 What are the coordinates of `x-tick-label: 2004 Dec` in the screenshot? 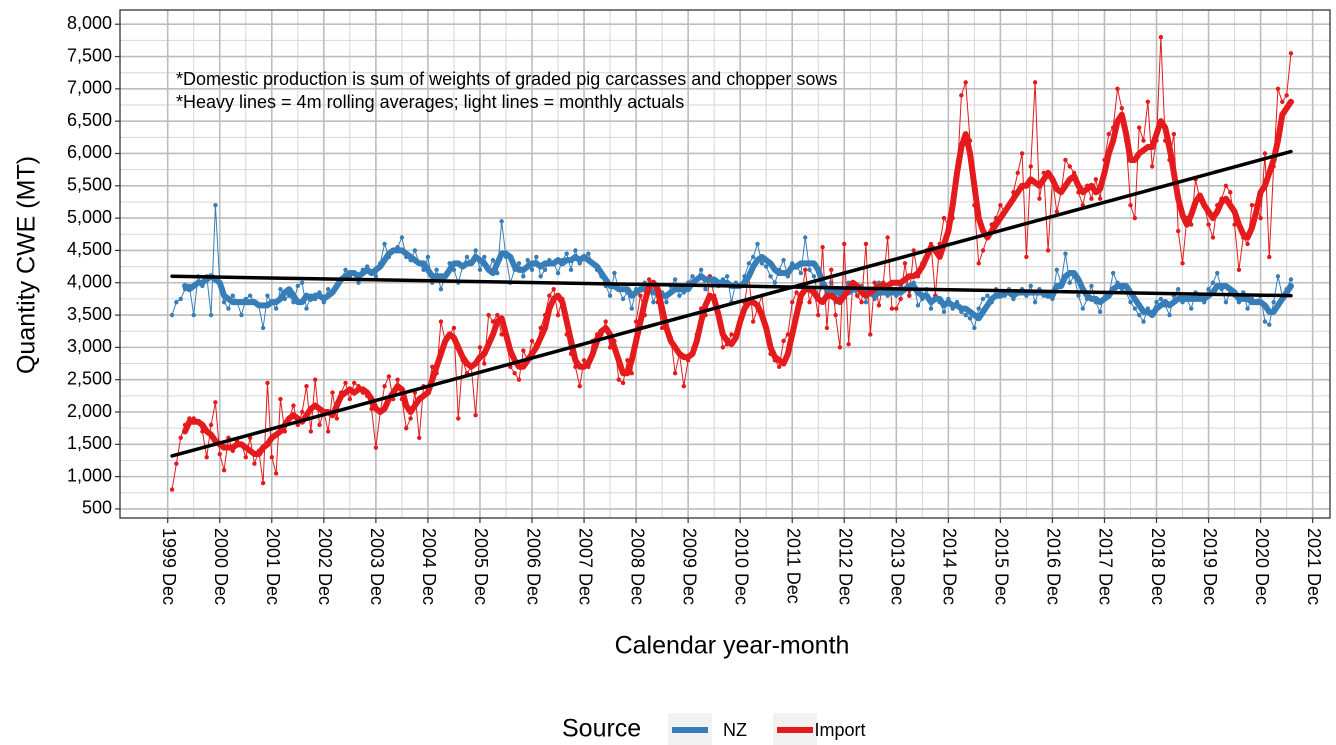 It's located at (429, 566).